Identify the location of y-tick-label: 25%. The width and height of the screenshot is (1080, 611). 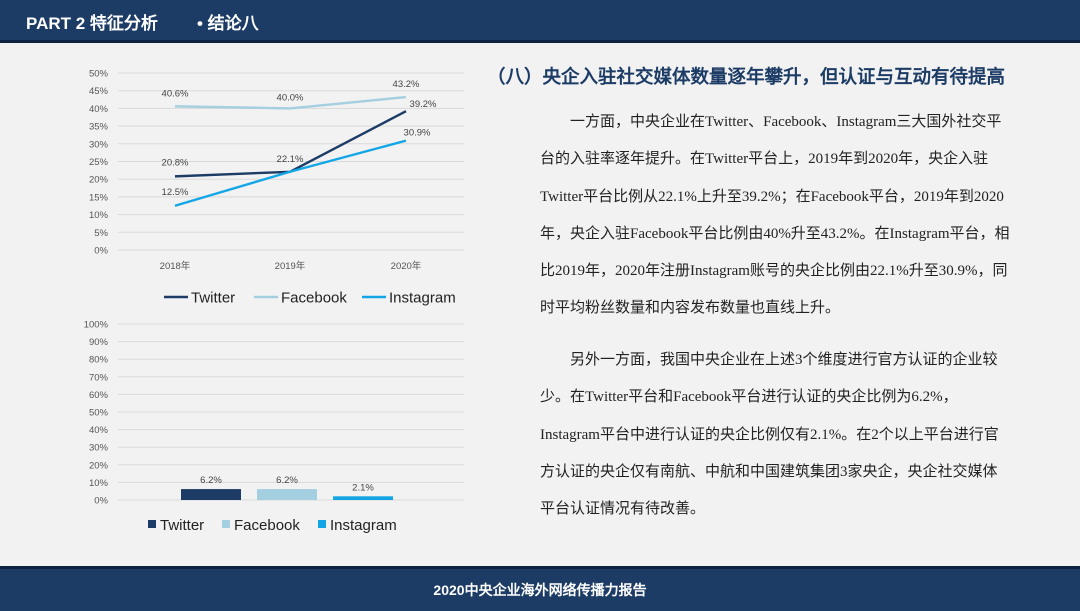
(99, 162).